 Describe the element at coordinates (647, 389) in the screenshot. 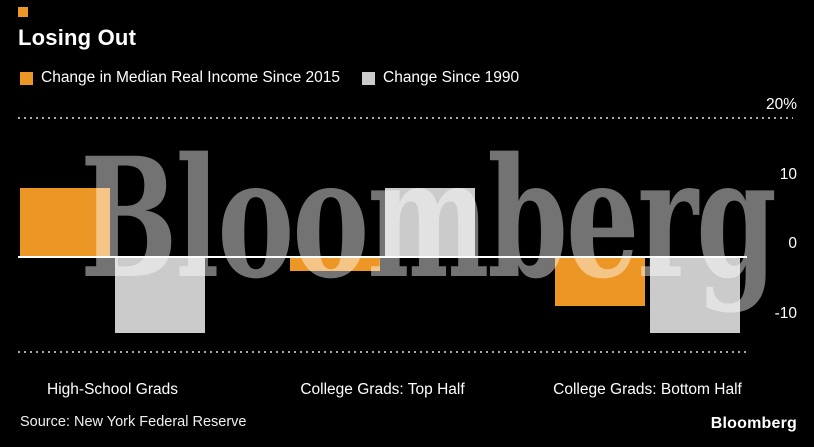

I see `x-category-label: College Grads: Bottom Half` at that location.